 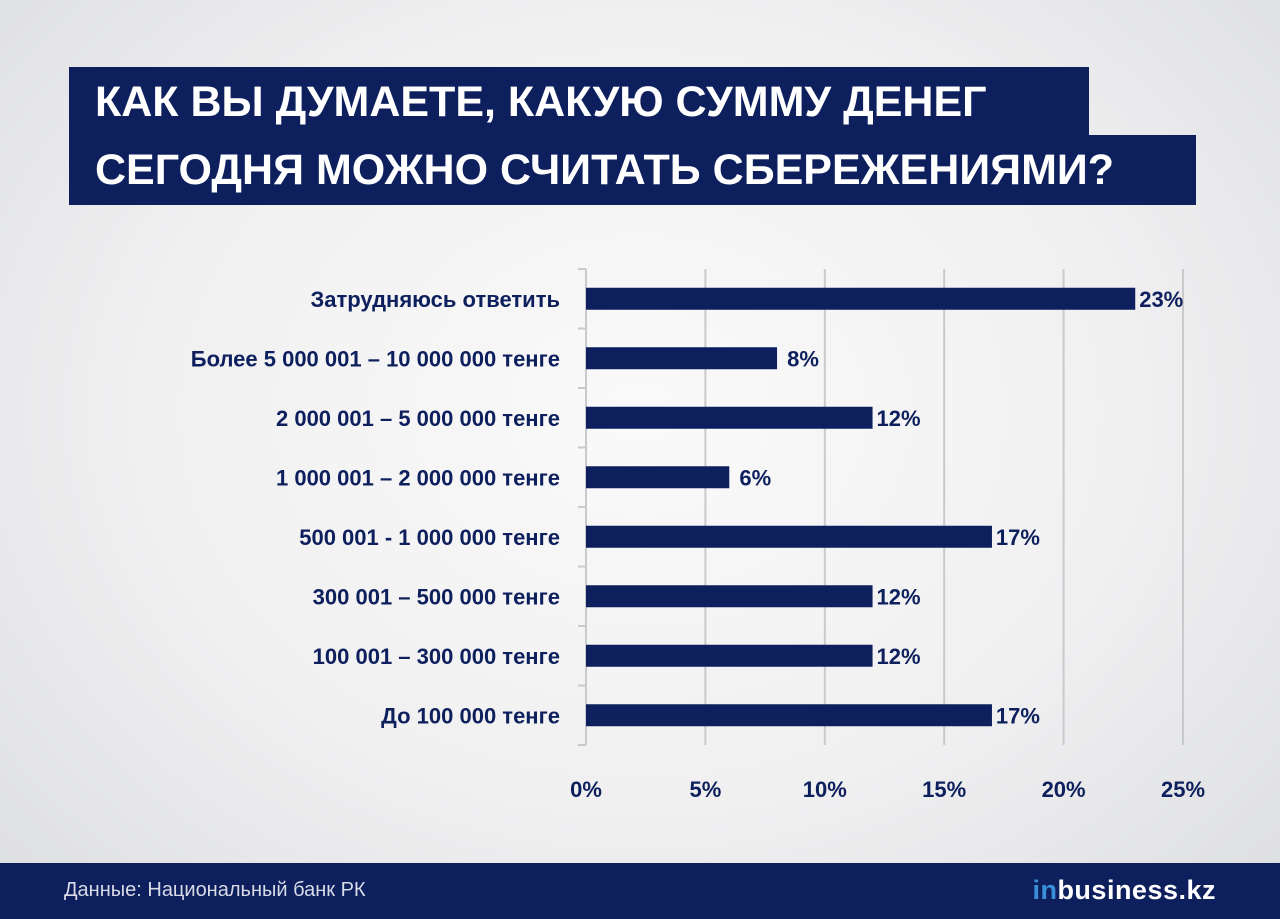 I want to click on value-label: 8%, so click(x=803, y=358).